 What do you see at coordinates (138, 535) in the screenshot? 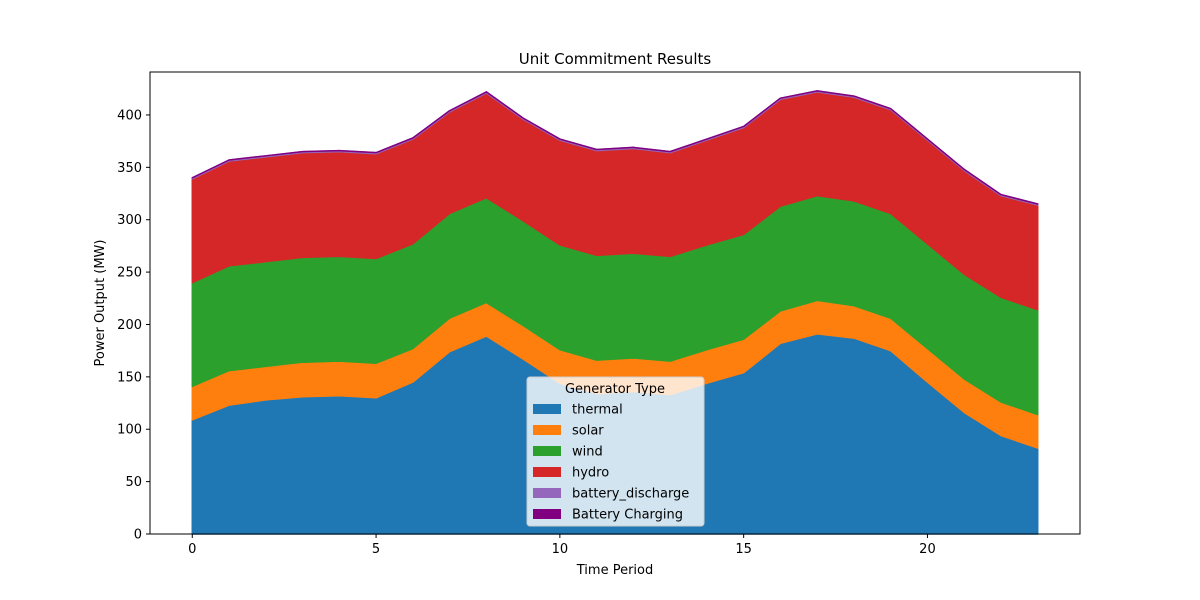
I see `y-tick-label: 0` at bounding box center [138, 535].